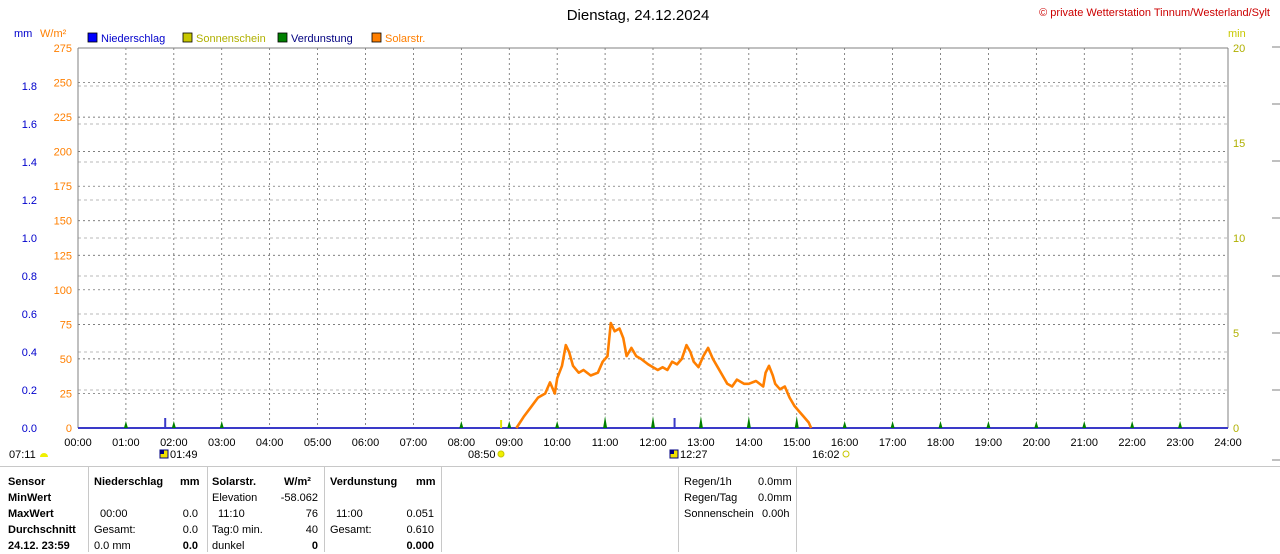  I want to click on sunset-icon, so click(846, 454).